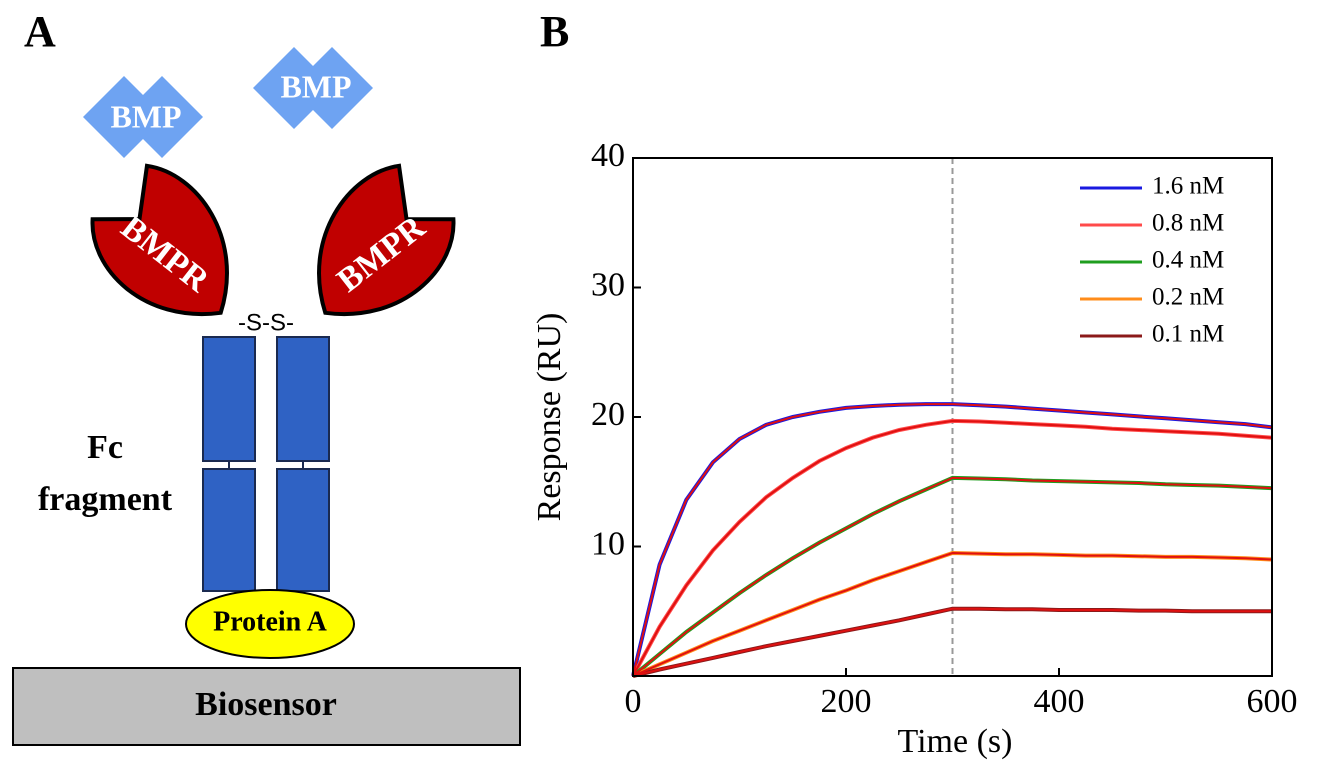  I want to click on biosensor, so click(266, 706).